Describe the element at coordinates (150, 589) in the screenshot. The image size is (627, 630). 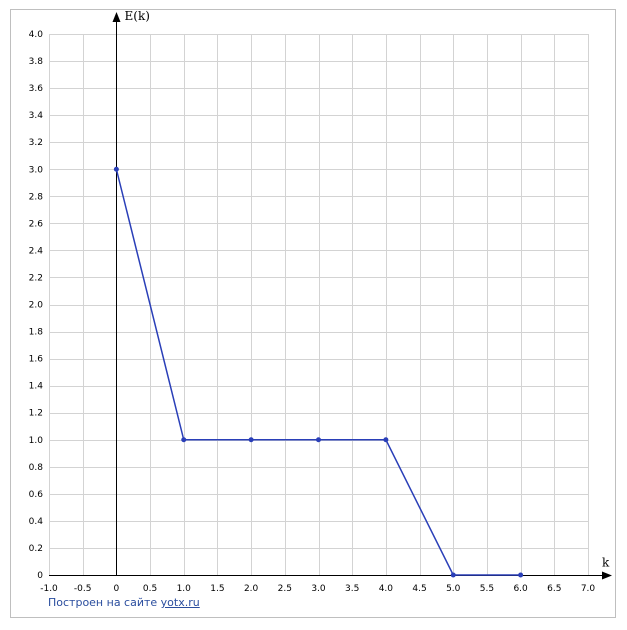
I see `x-tick-label: 0.5` at that location.